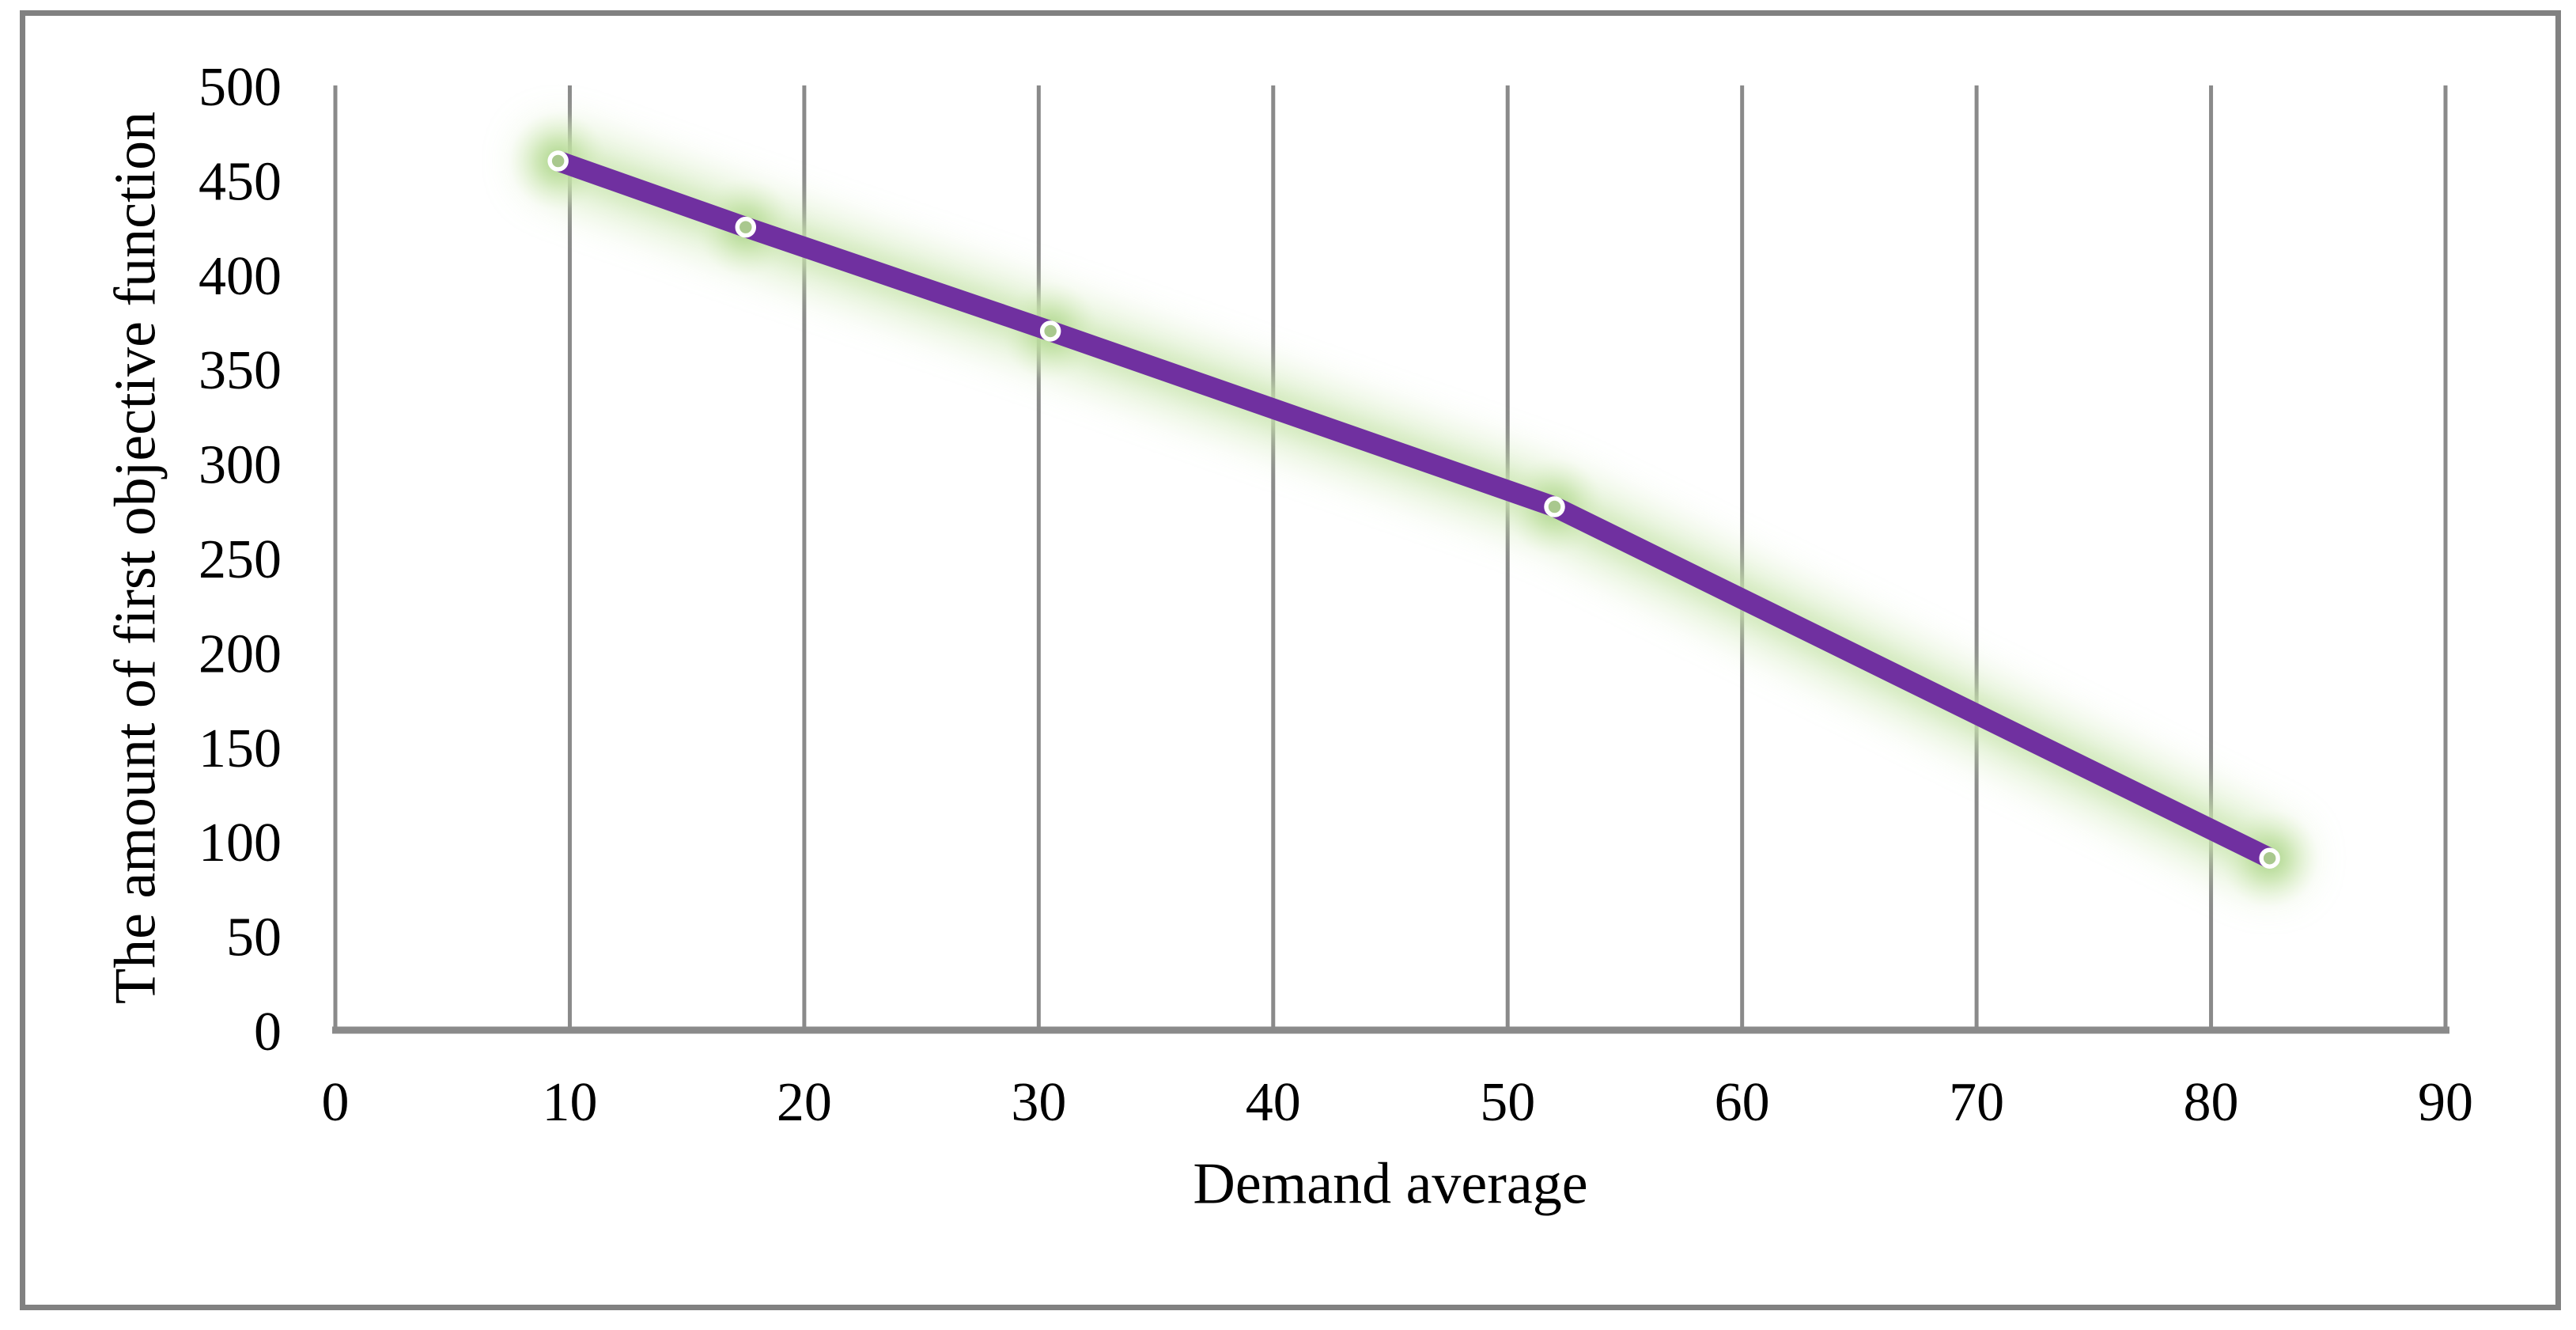  Describe the element at coordinates (241, 371) in the screenshot. I see `y-tick-label-350: 350` at that location.